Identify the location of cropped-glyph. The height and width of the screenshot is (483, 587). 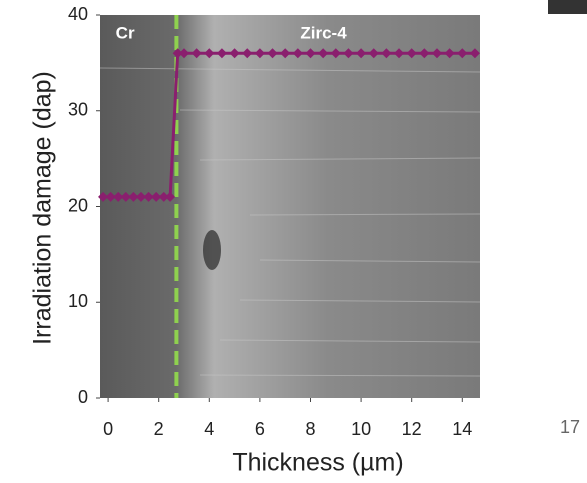
(567, 7).